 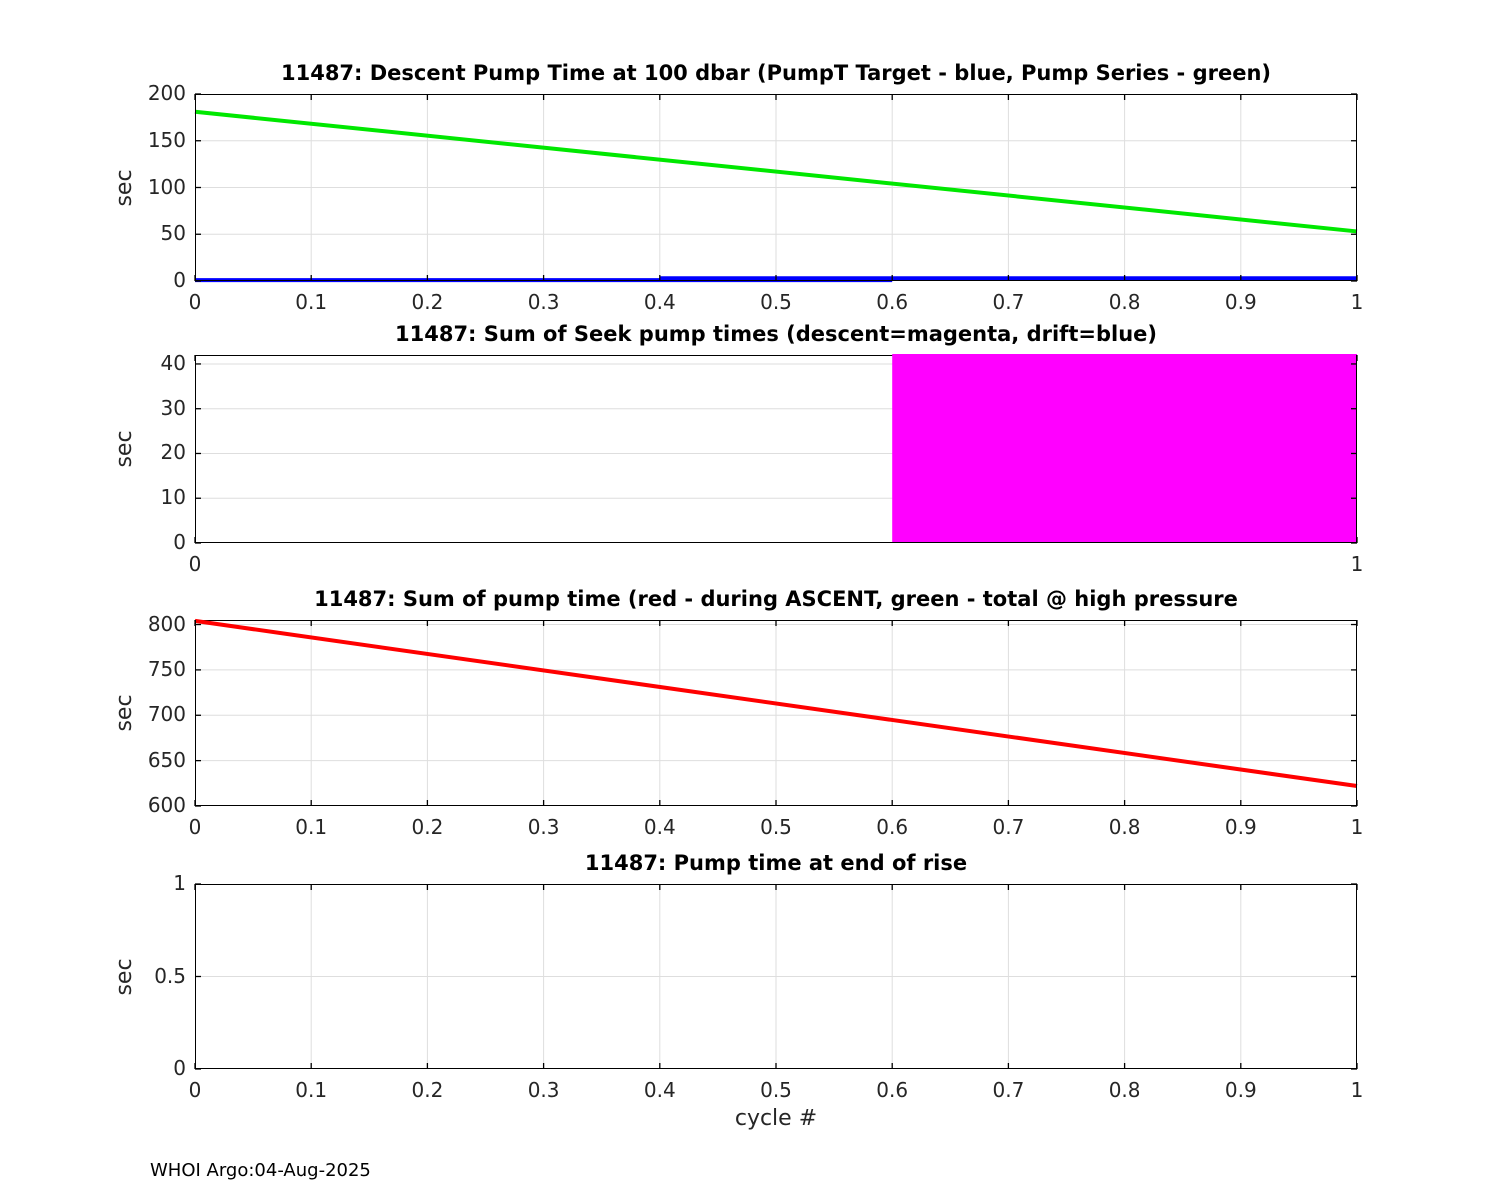 I want to click on y-tick-label: 50, so click(x=173, y=233).